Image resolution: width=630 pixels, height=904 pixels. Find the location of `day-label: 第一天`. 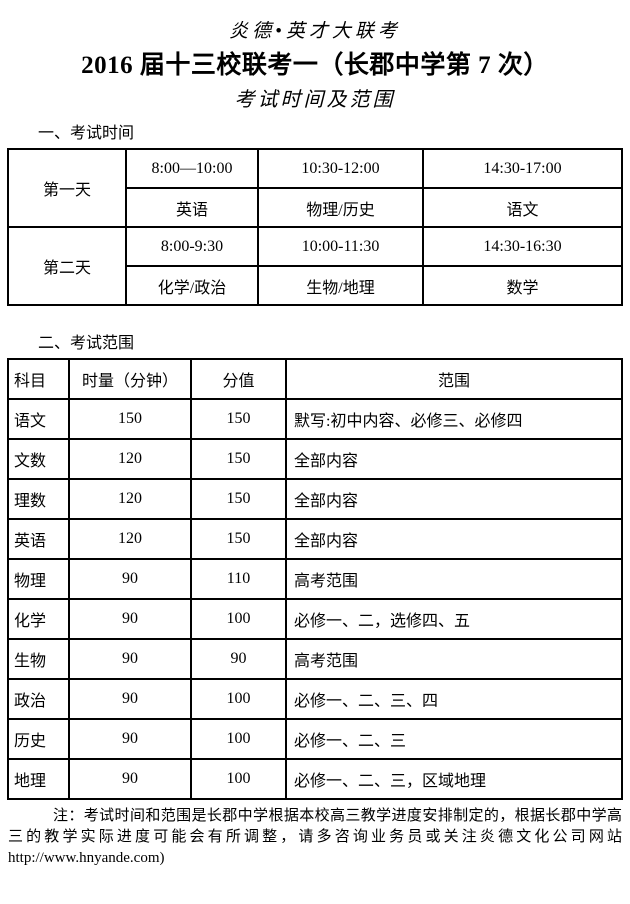

day-label: 第一天 is located at coordinates (67, 188).